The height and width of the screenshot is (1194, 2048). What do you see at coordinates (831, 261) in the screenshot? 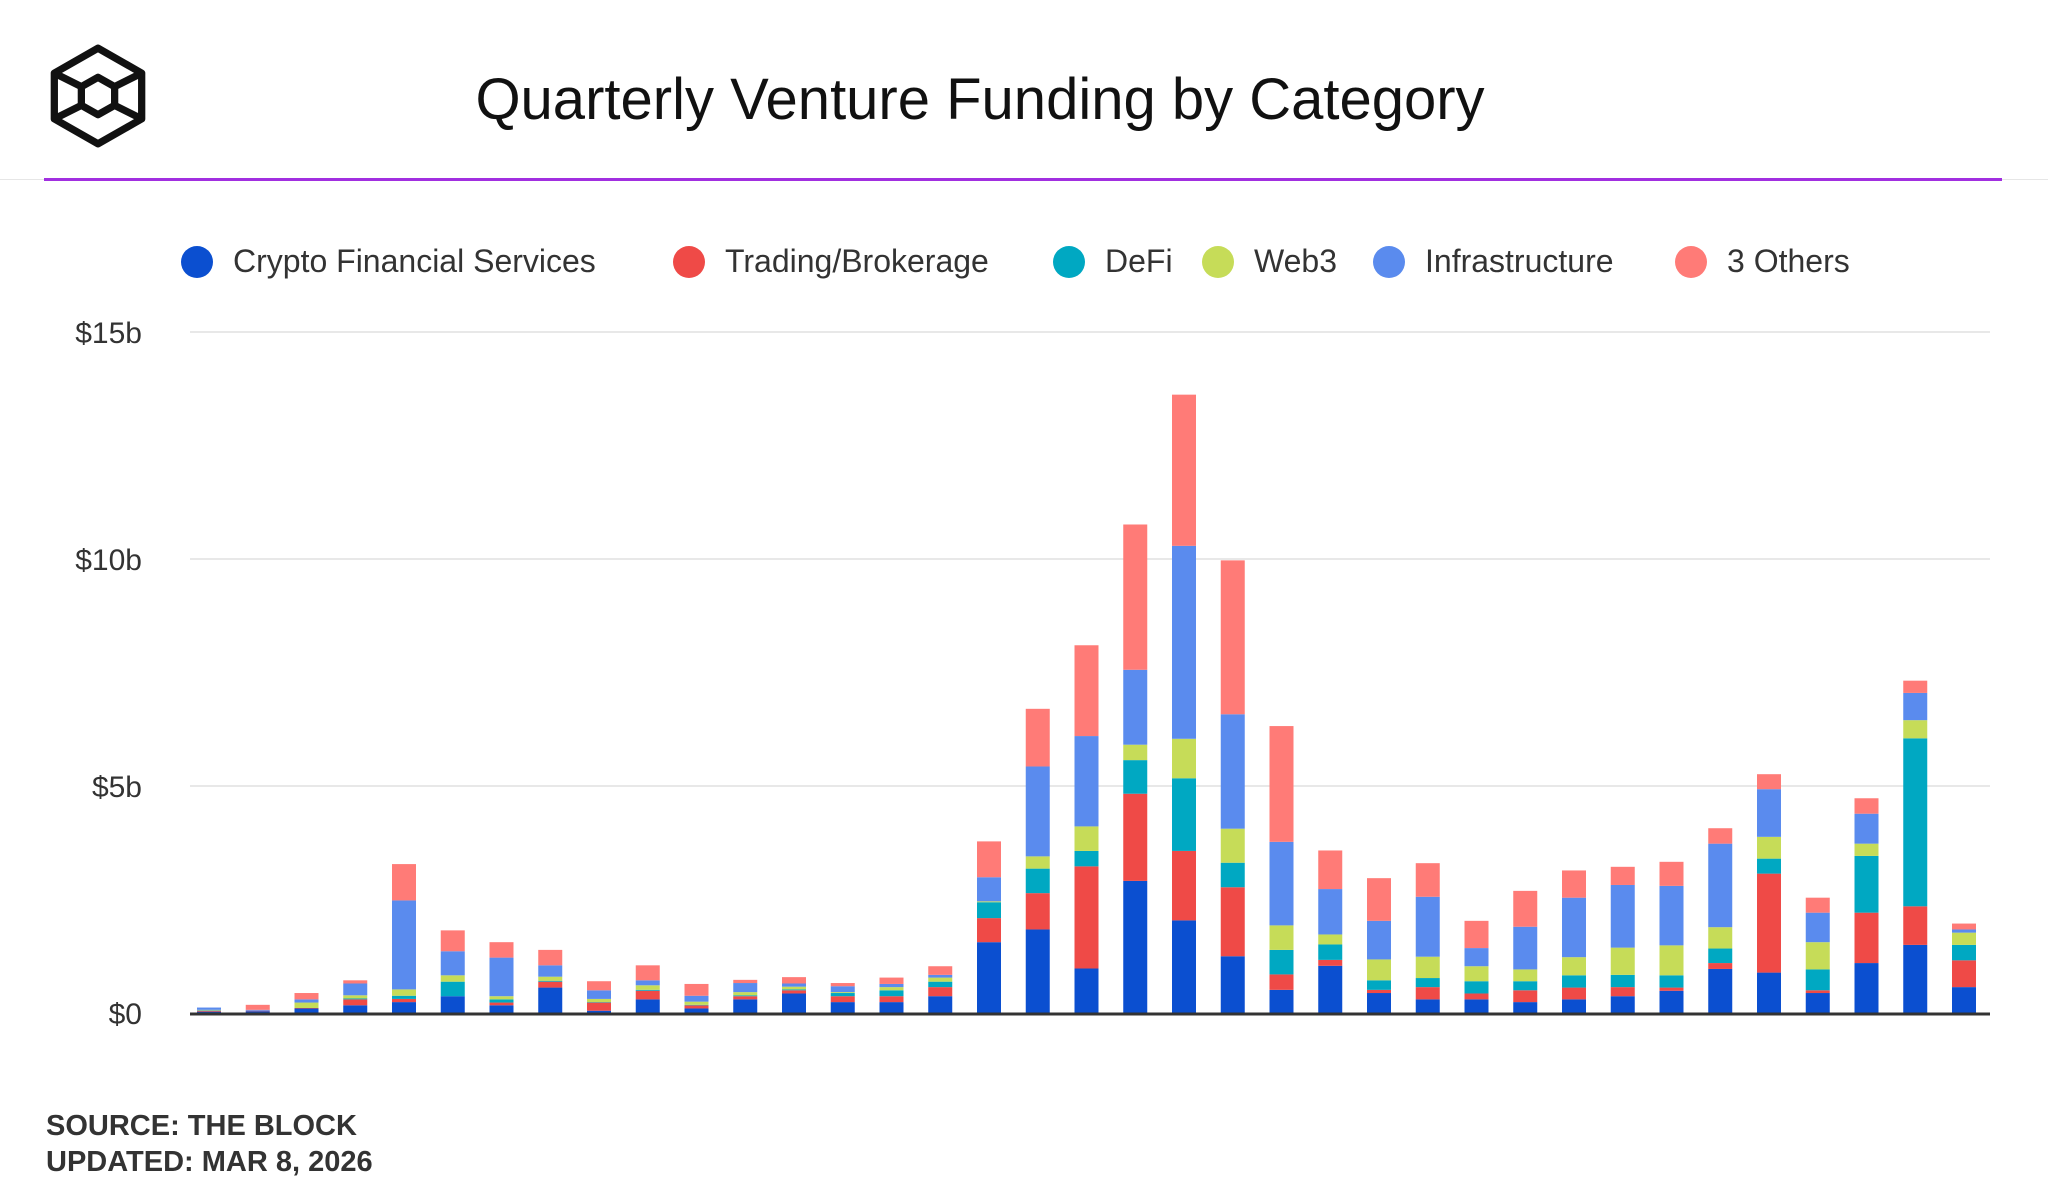
I see `legend-item: Trading/Brokerage` at bounding box center [831, 261].